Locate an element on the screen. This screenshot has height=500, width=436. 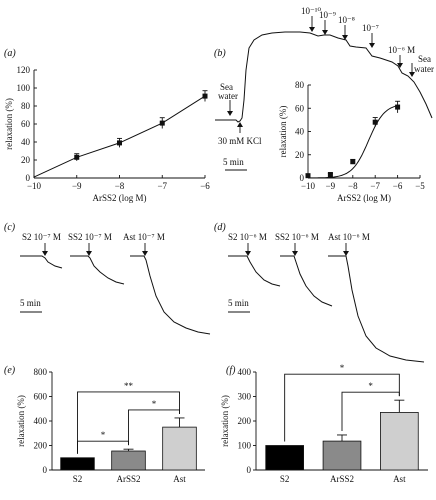
significance-bracket-e is located at coordinates (128, 422).